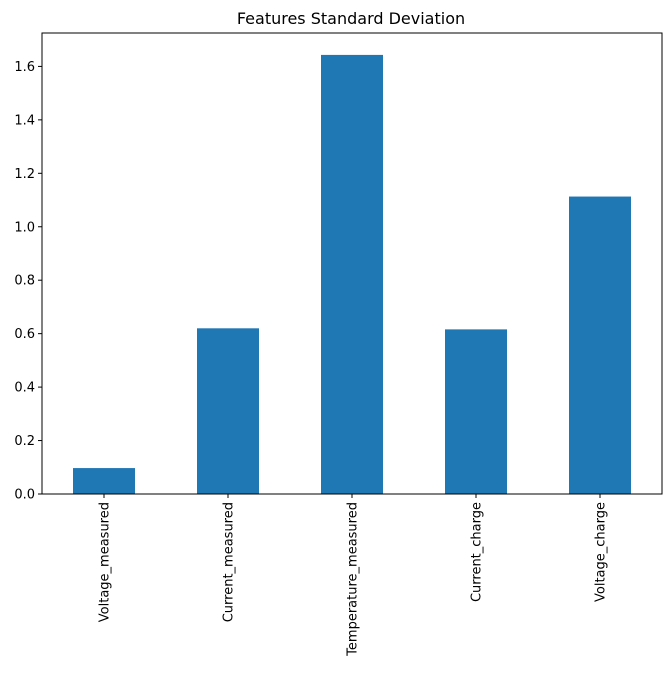 The image size is (671, 678). What do you see at coordinates (24, 227) in the screenshot?
I see `y-tick-label: 1.0` at bounding box center [24, 227].